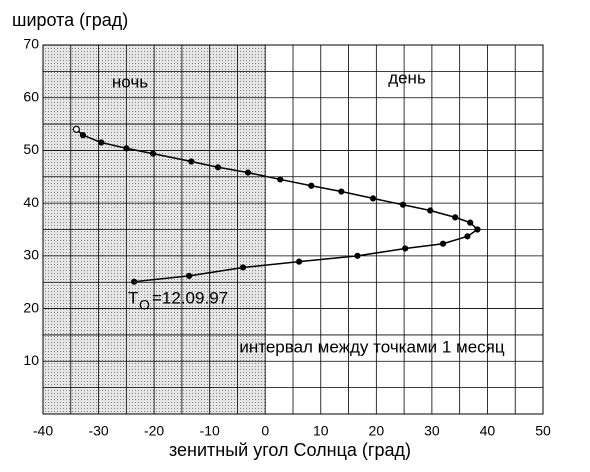 This screenshot has width=590, height=472. What do you see at coordinates (190, 297) in the screenshot?
I see `annotation: =12.09.97` at bounding box center [190, 297].